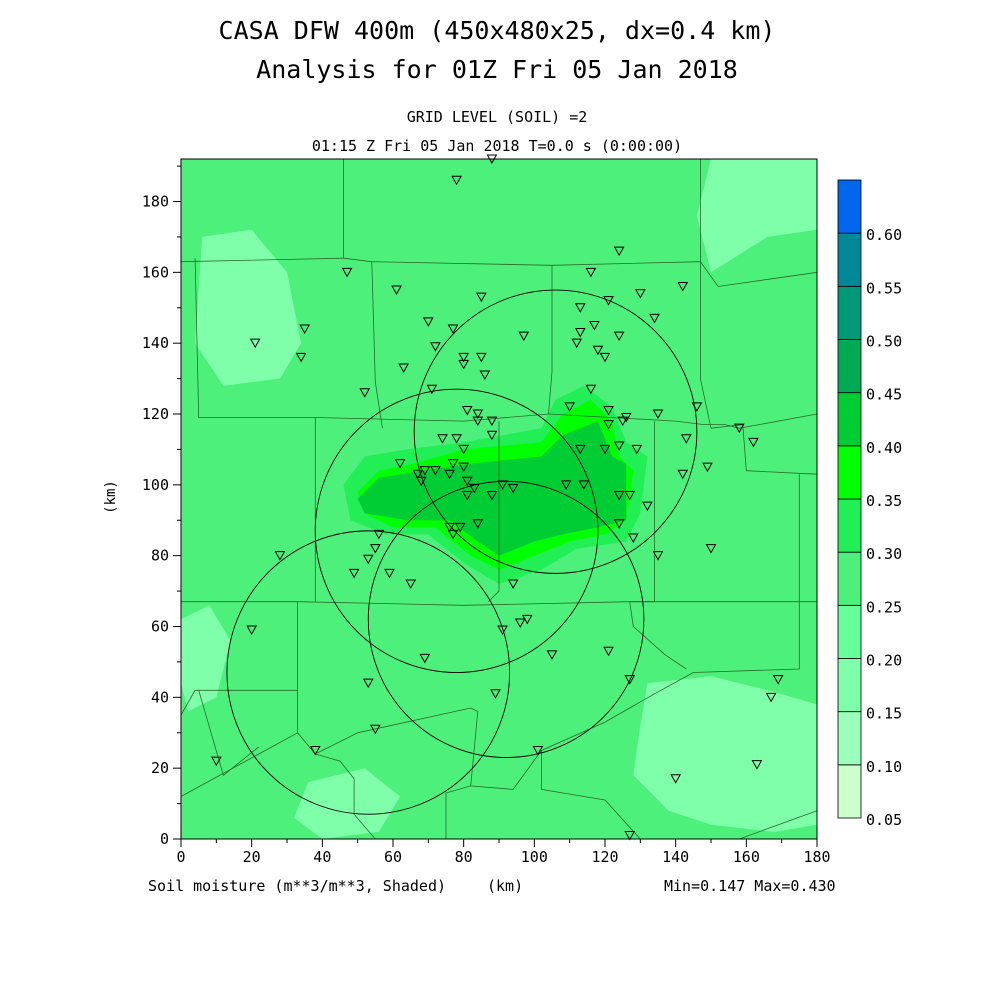 The width and height of the screenshot is (1000, 1000). I want to click on radar-ring, so click(456, 530).